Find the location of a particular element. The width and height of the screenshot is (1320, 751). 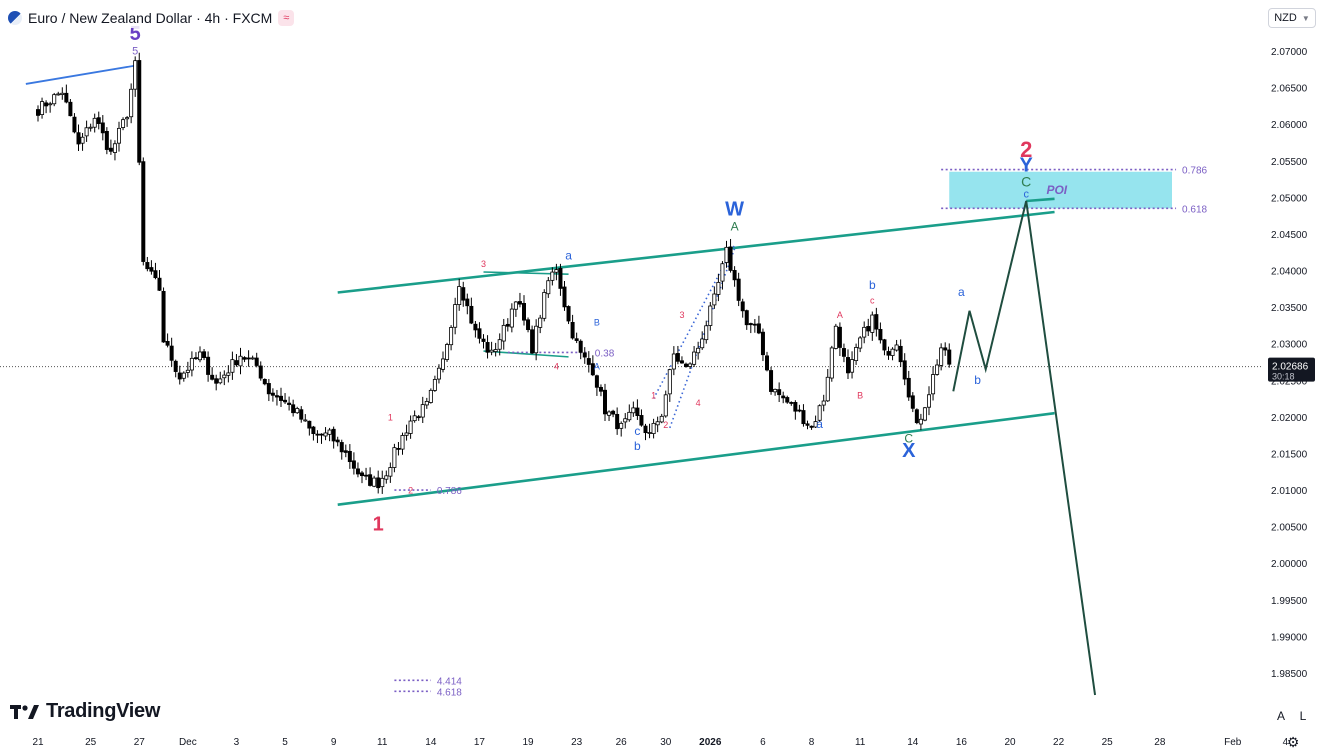

wave-label: A is located at coordinates (735, 226).